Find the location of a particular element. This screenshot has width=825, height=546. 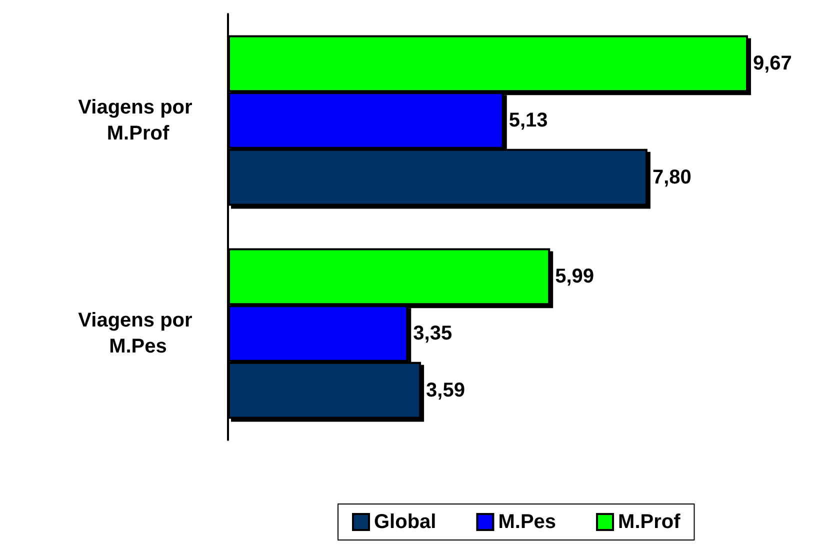

data-label: 5,99 is located at coordinates (574, 277).